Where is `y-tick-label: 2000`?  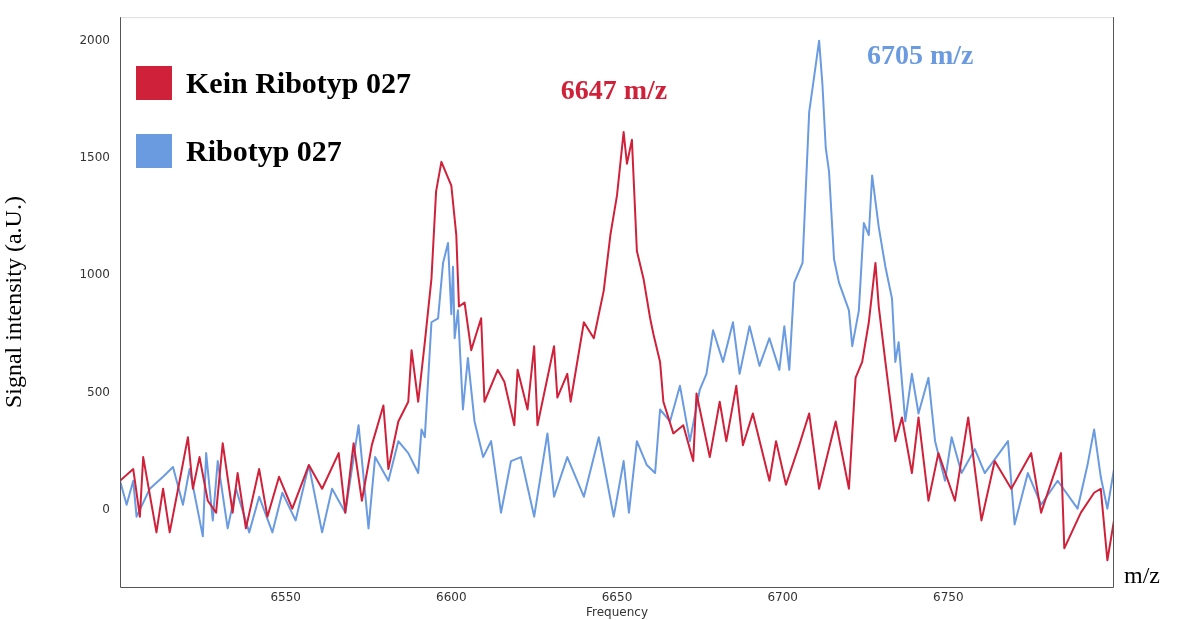
y-tick-label: 2000 is located at coordinates (94, 39).